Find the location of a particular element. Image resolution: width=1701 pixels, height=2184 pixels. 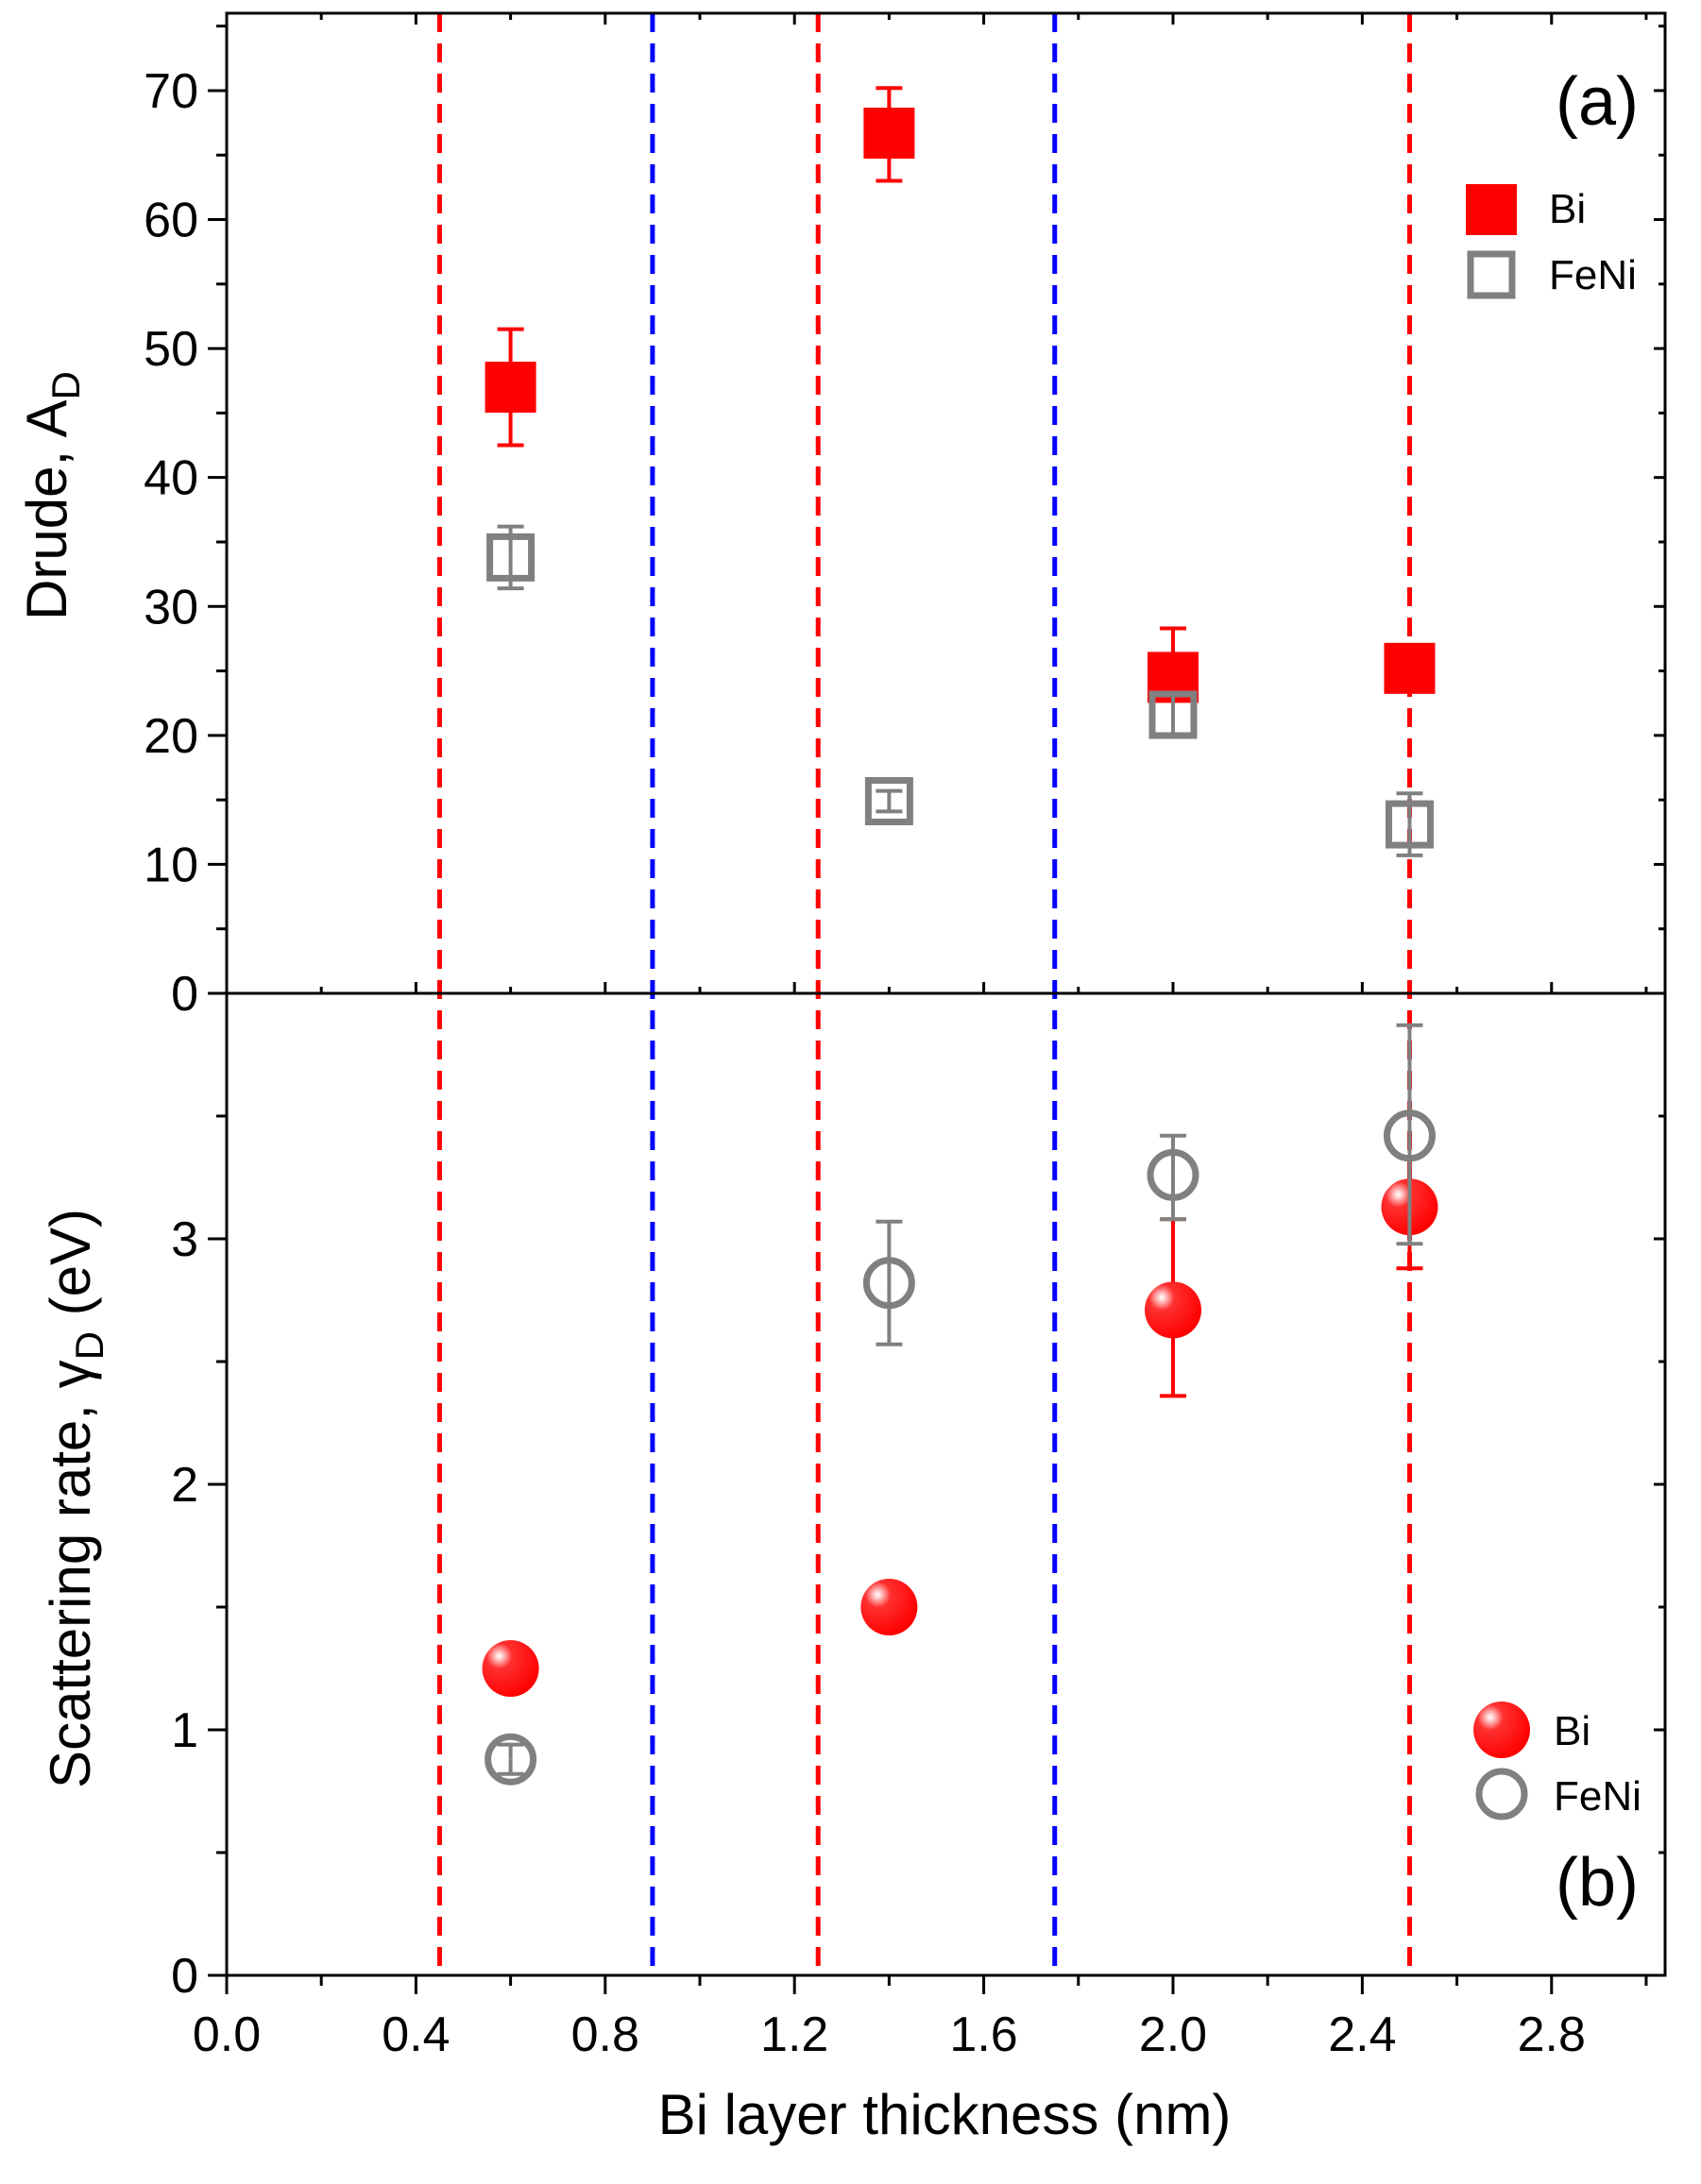

y-axis-title-bottom-sub: D is located at coordinates (89, 1345).